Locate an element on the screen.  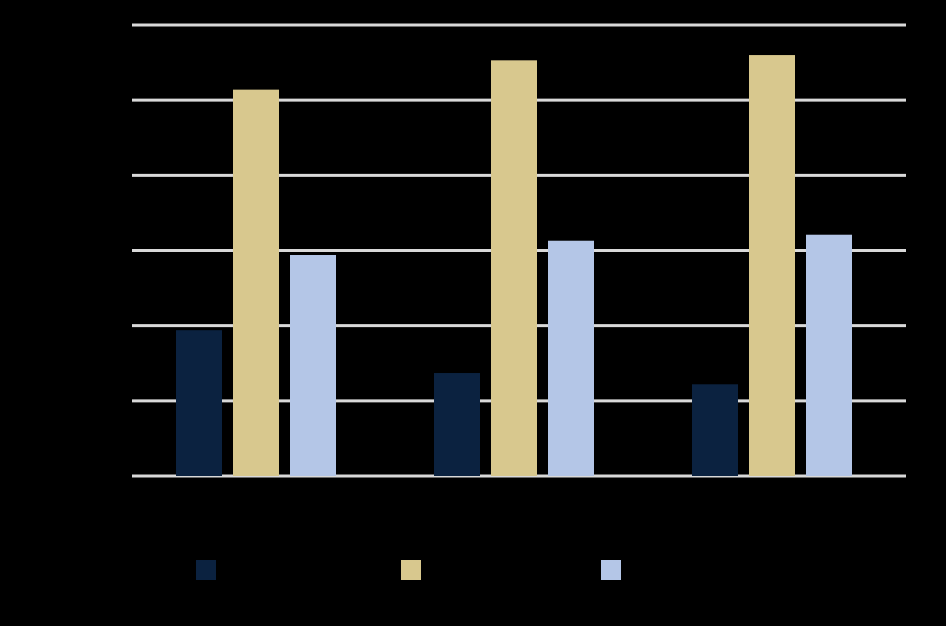
y-tick-label: 0 is located at coordinates (118, 475).